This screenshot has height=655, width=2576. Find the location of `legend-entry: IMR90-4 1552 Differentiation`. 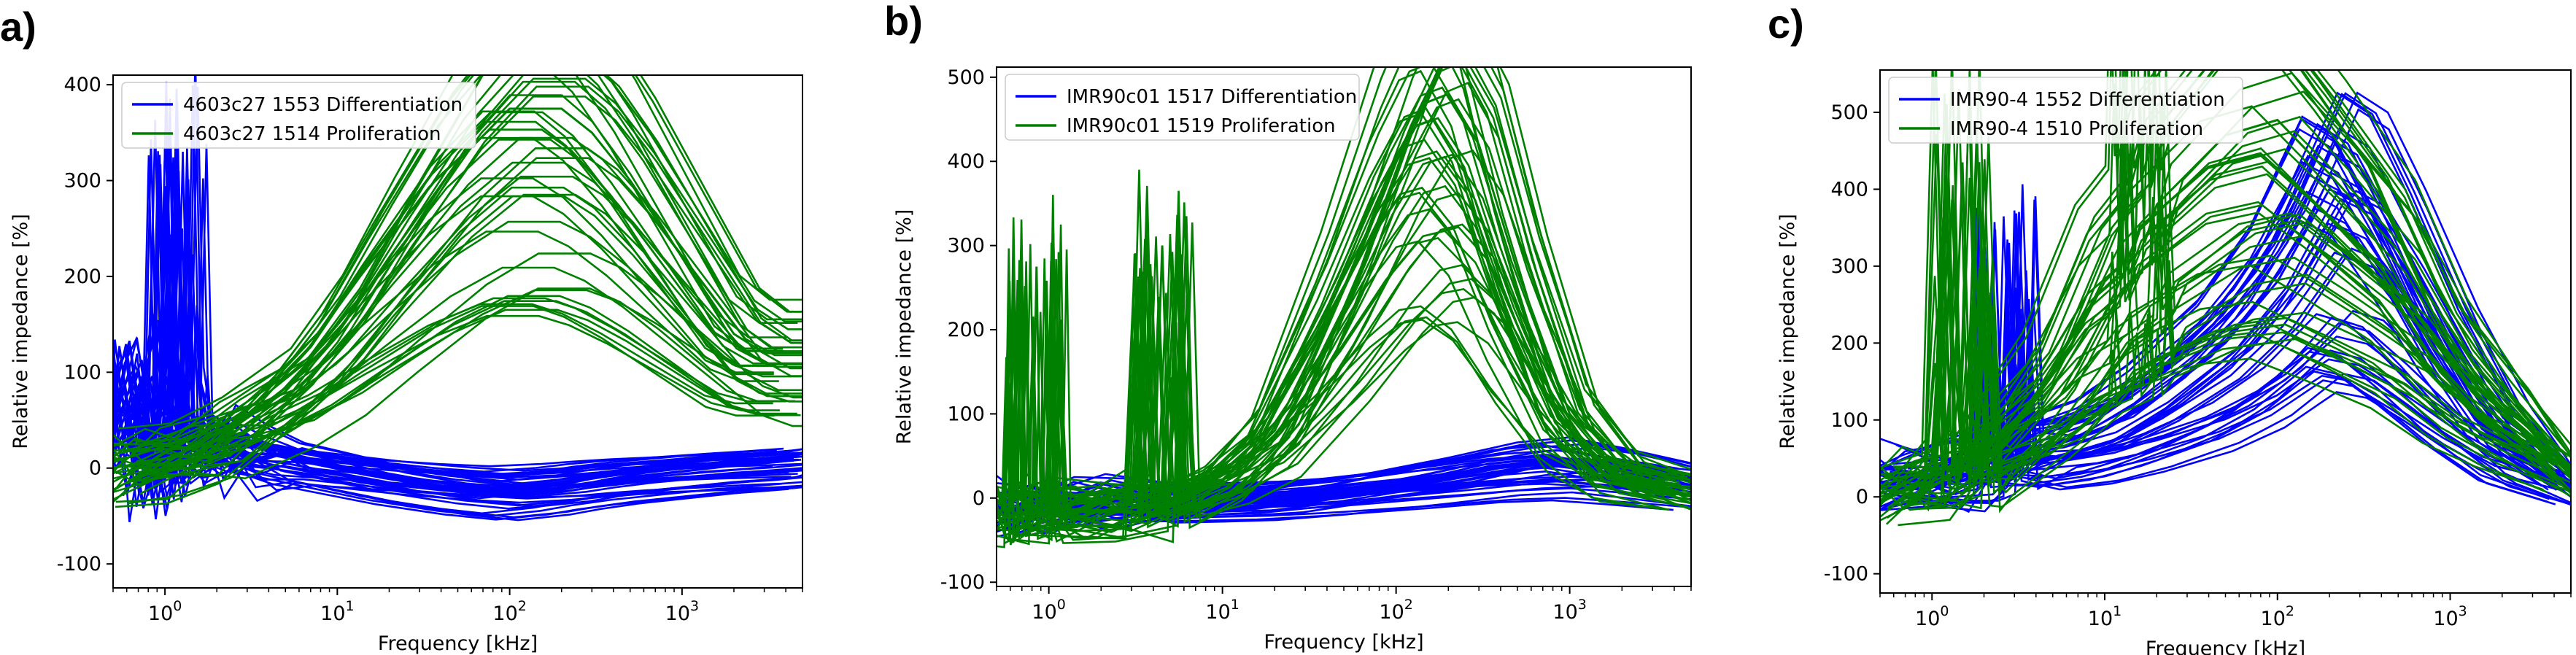

legend-entry: IMR90-4 1552 Differentiation is located at coordinates (2087, 100).